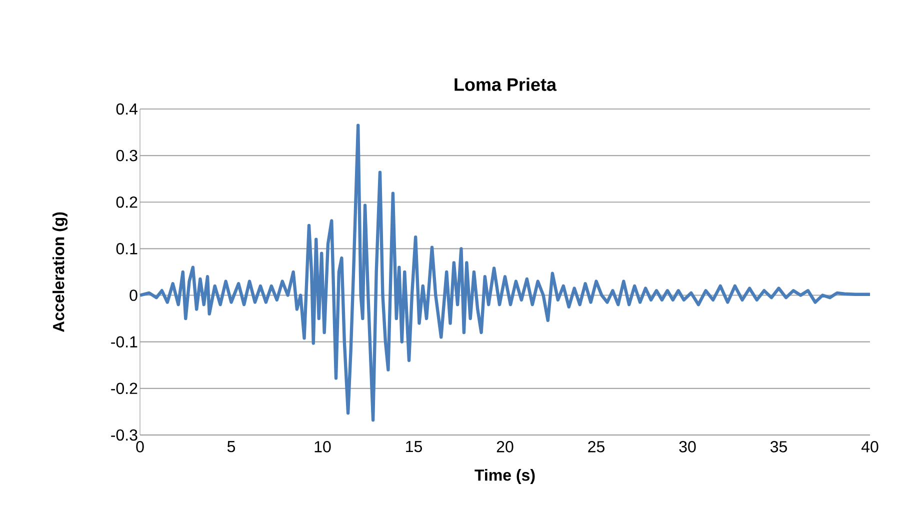  I want to click on y-tick-label: 0, so click(134, 295).